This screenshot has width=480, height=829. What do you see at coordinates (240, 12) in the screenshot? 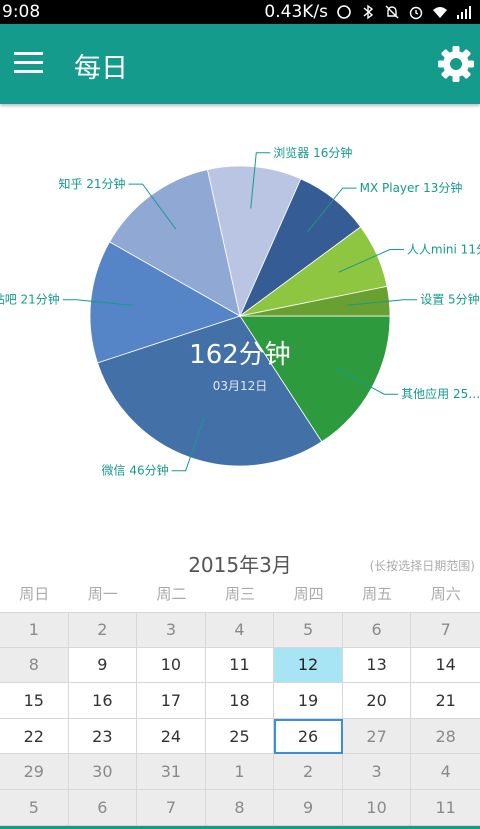
I see `status-bar: 9:08 0.43K/s` at bounding box center [240, 12].